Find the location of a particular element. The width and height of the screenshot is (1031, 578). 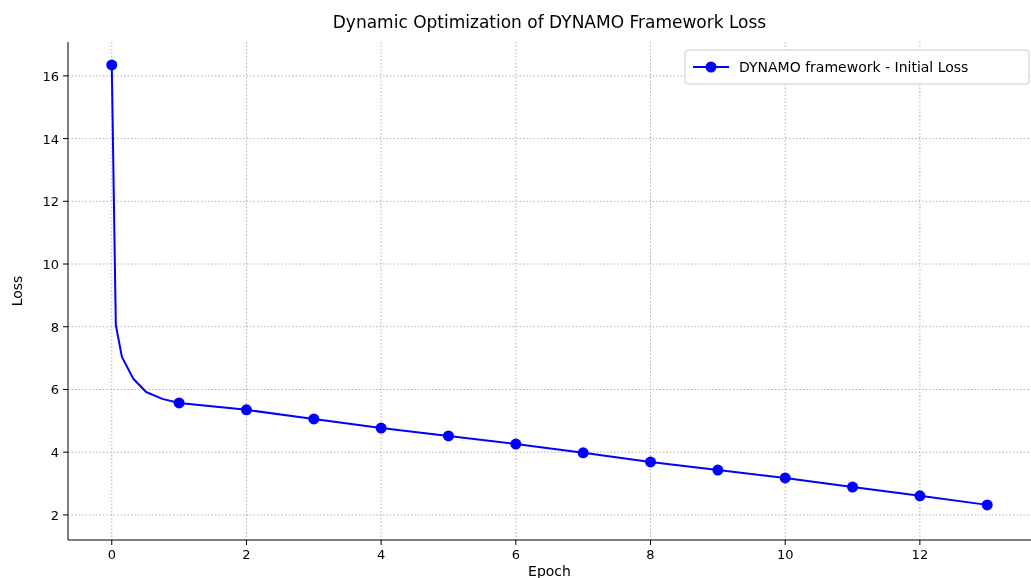

chart-title: Dynamic Optimization of DYNAMO Framework Loss is located at coordinates (549, 22).